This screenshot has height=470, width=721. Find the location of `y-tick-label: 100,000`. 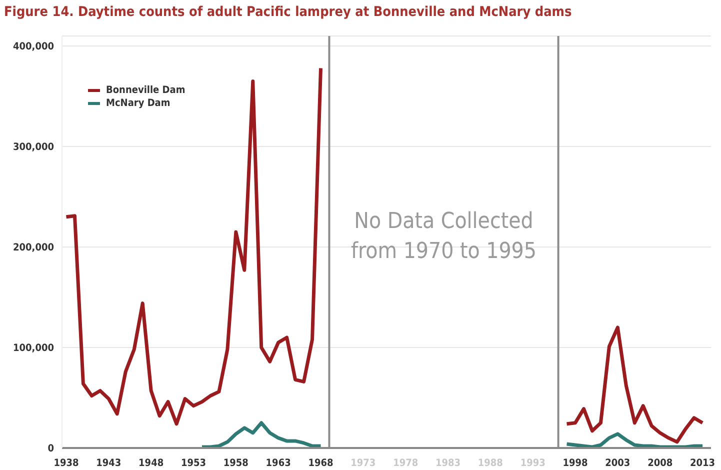

y-tick-label: 100,000 is located at coordinates (33, 348).